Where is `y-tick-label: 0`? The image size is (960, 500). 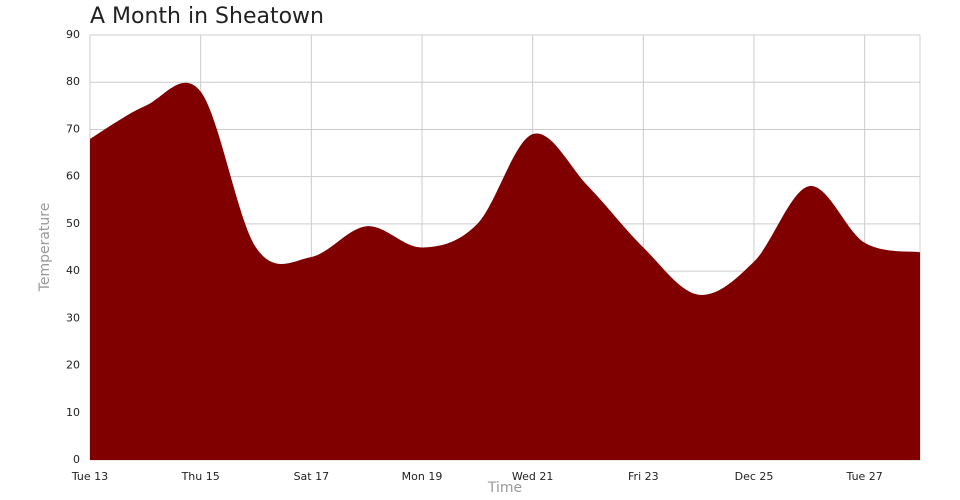 y-tick-label: 0 is located at coordinates (76, 459).